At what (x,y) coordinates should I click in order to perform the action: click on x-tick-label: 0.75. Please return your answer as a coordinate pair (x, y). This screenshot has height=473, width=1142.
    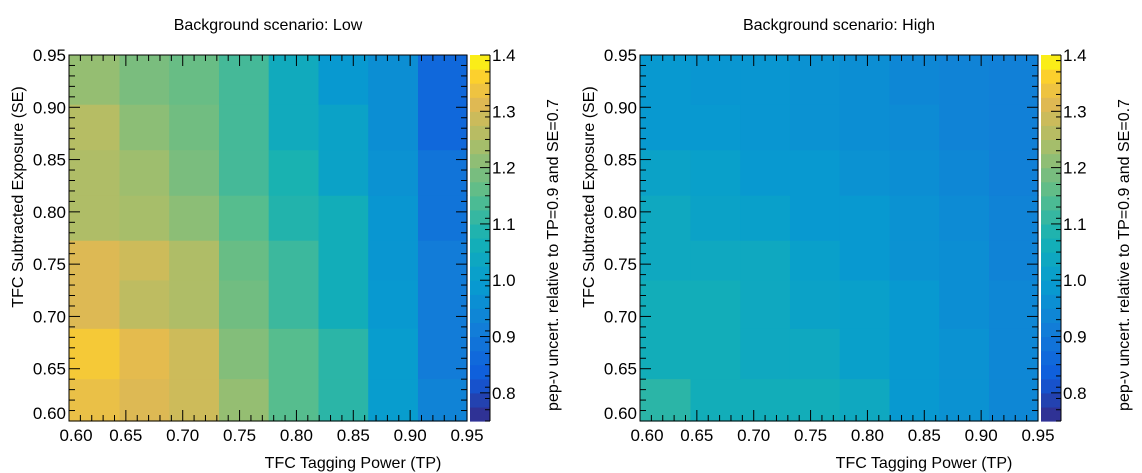
    Looking at the image, I should click on (239, 435).